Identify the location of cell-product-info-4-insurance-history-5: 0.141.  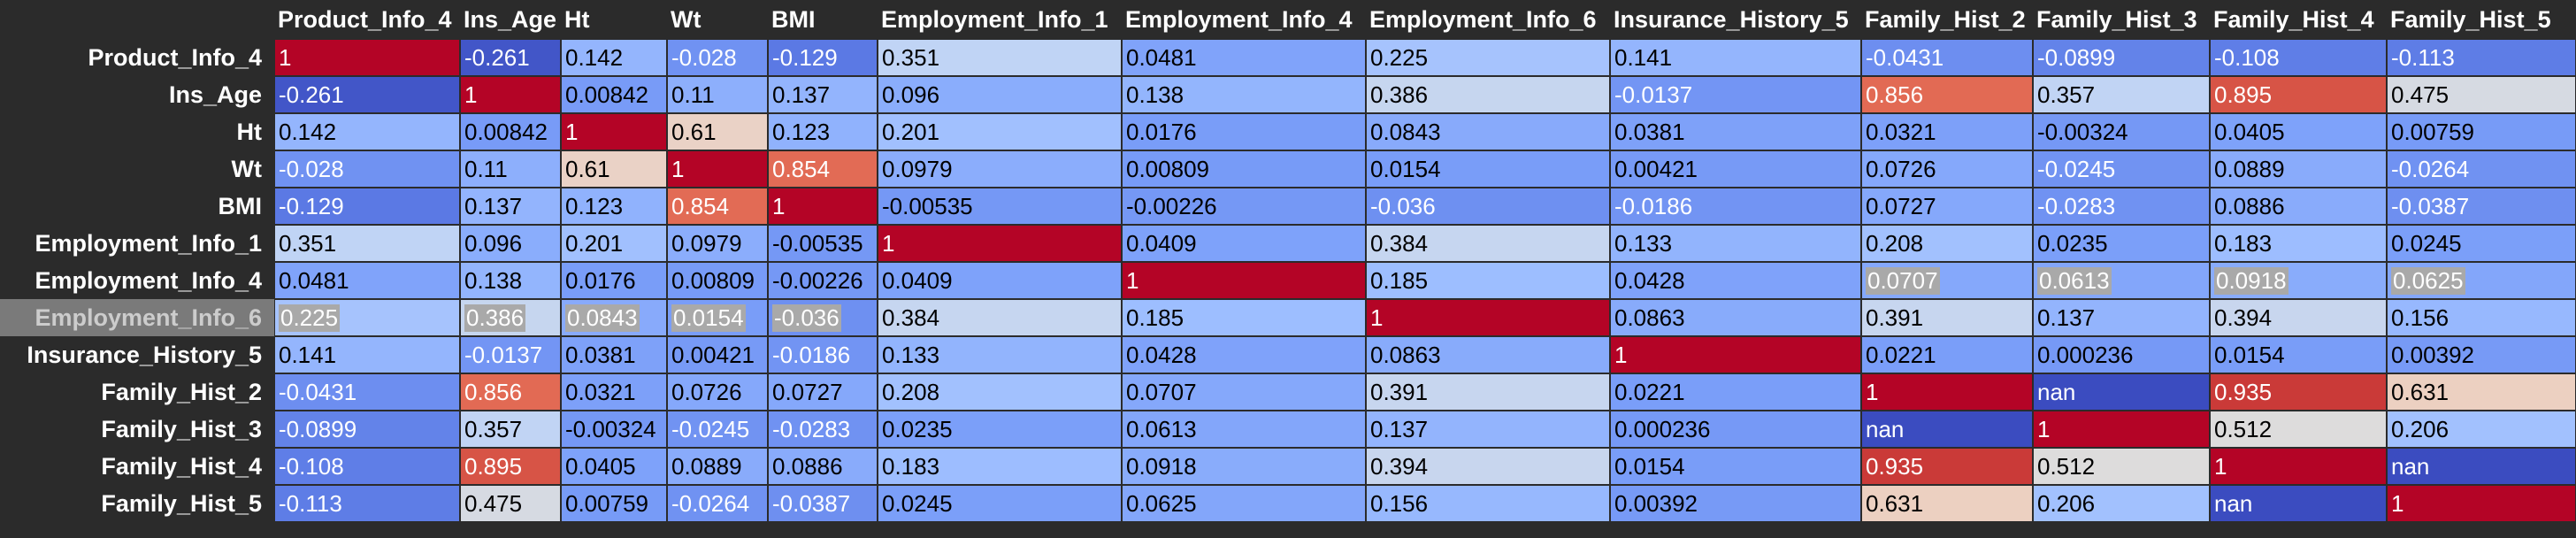
(1735, 57).